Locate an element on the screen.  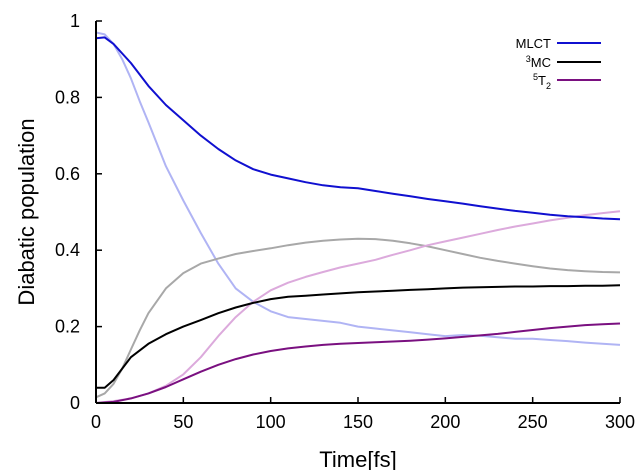
legend-entry-2: 5T2 is located at coordinates (567, 81).